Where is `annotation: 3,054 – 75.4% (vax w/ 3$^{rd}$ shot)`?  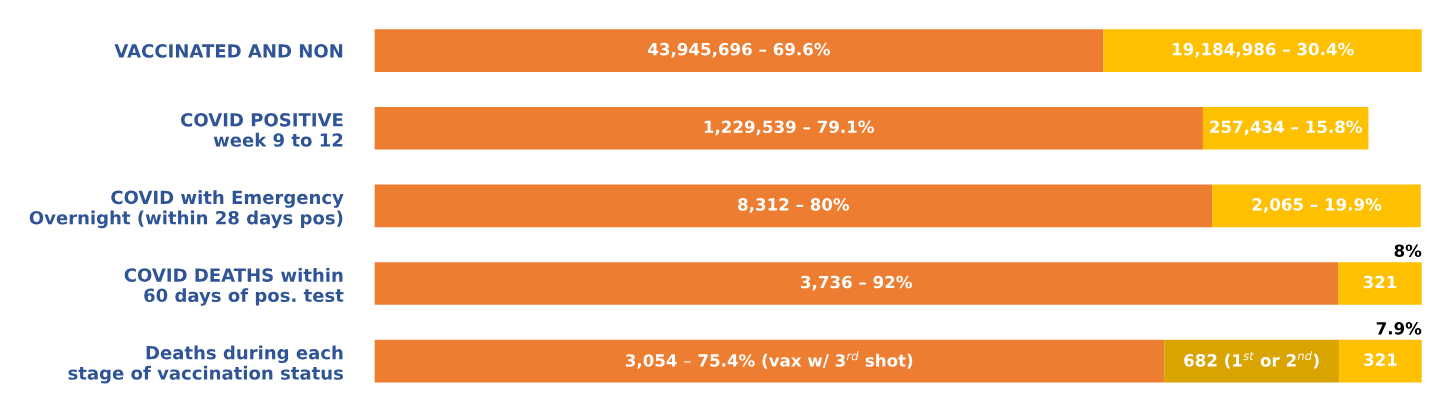 annotation: 3,054 – 75.4% (vax w/ 3$^{rd}$ shot) is located at coordinates (769, 360).